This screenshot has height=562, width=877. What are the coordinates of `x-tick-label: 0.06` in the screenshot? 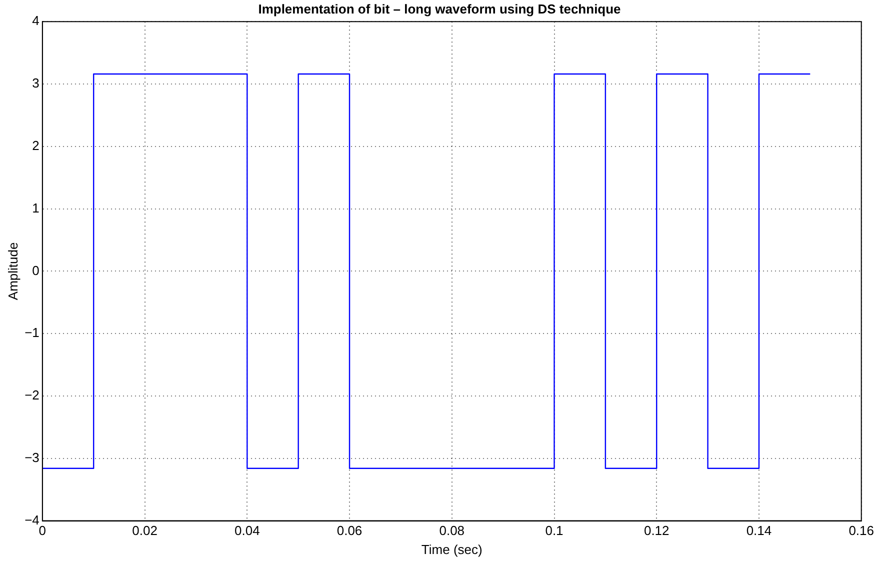 It's located at (349, 530).